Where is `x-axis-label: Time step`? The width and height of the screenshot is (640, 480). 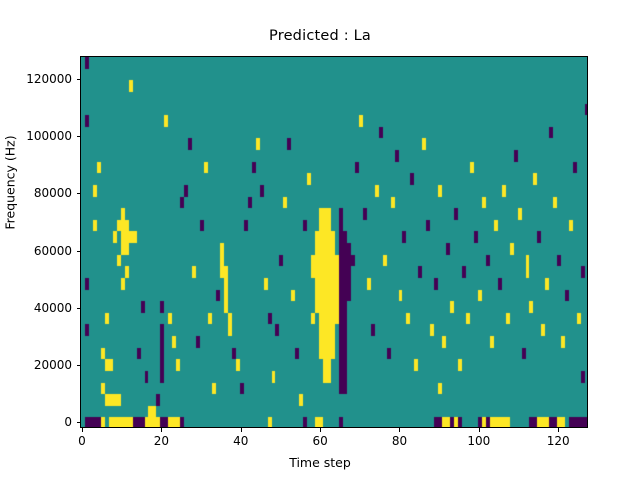
x-axis-label: Time step is located at coordinates (320, 462).